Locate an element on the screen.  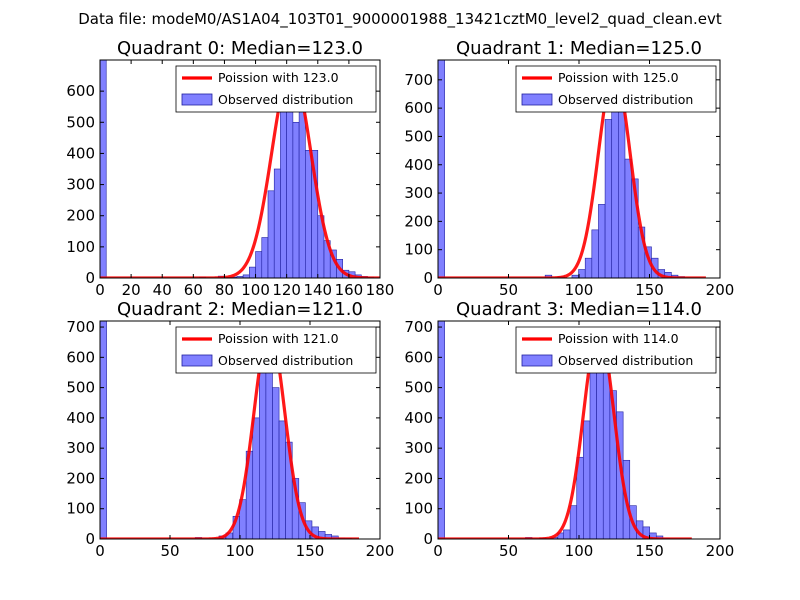
quadrant-0-xtick-label: 0 is located at coordinates (100, 290).